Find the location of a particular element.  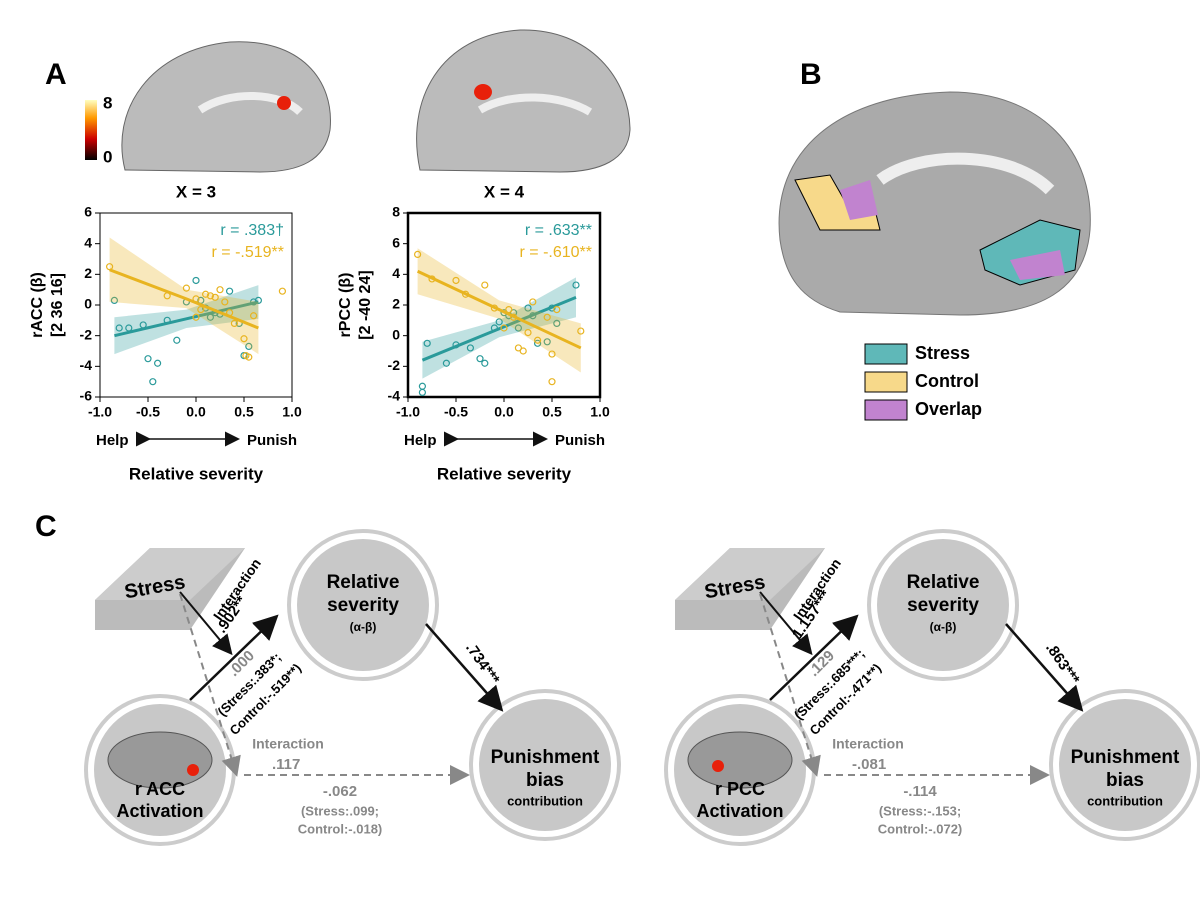

plot-frame is located at coordinates (504, 305).